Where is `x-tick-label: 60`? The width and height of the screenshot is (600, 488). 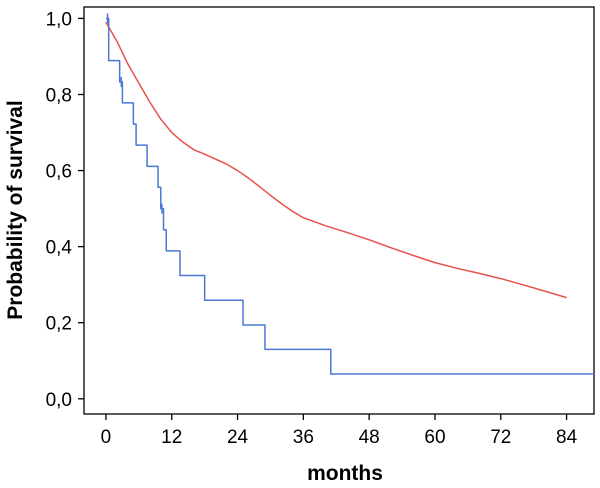 x-tick-label: 60 is located at coordinates (434, 437).